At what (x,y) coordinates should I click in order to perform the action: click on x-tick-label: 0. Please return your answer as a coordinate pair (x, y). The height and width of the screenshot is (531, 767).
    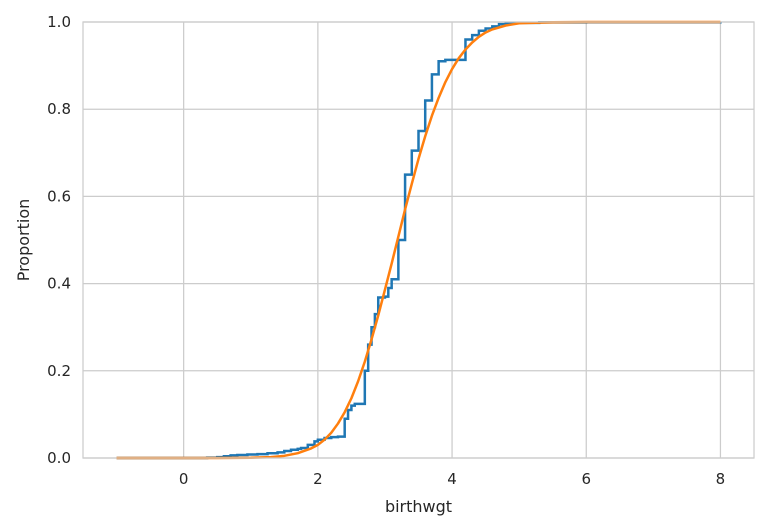
    Looking at the image, I should click on (184, 479).